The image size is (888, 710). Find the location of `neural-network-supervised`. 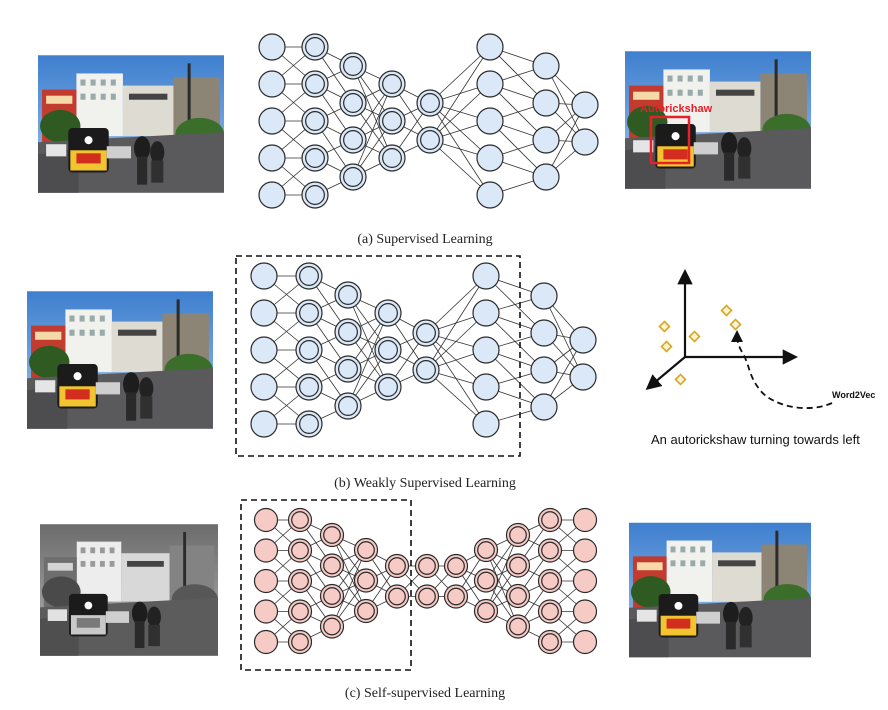

neural-network-supervised is located at coordinates (428, 121).